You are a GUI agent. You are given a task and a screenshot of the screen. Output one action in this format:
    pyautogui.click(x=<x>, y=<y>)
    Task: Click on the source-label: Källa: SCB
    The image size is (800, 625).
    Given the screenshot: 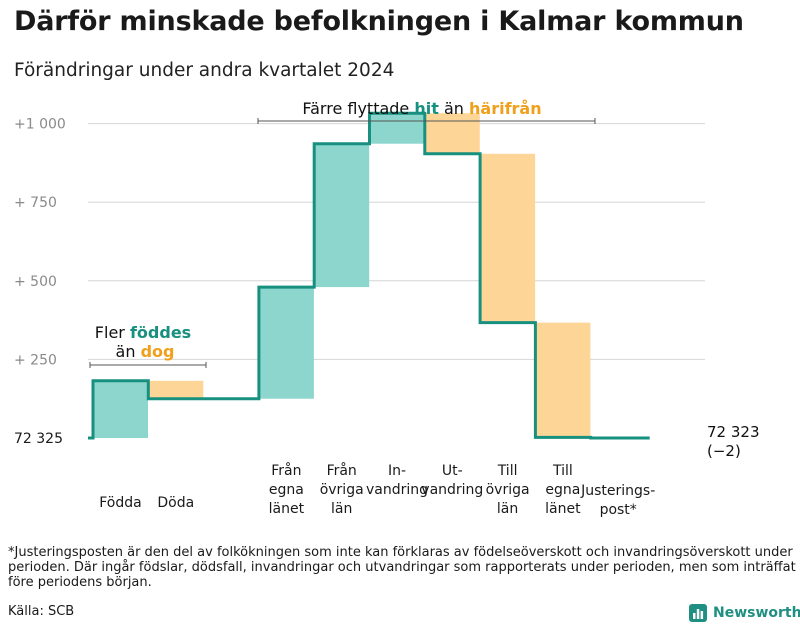 What is the action you would take?
    pyautogui.click(x=41, y=611)
    